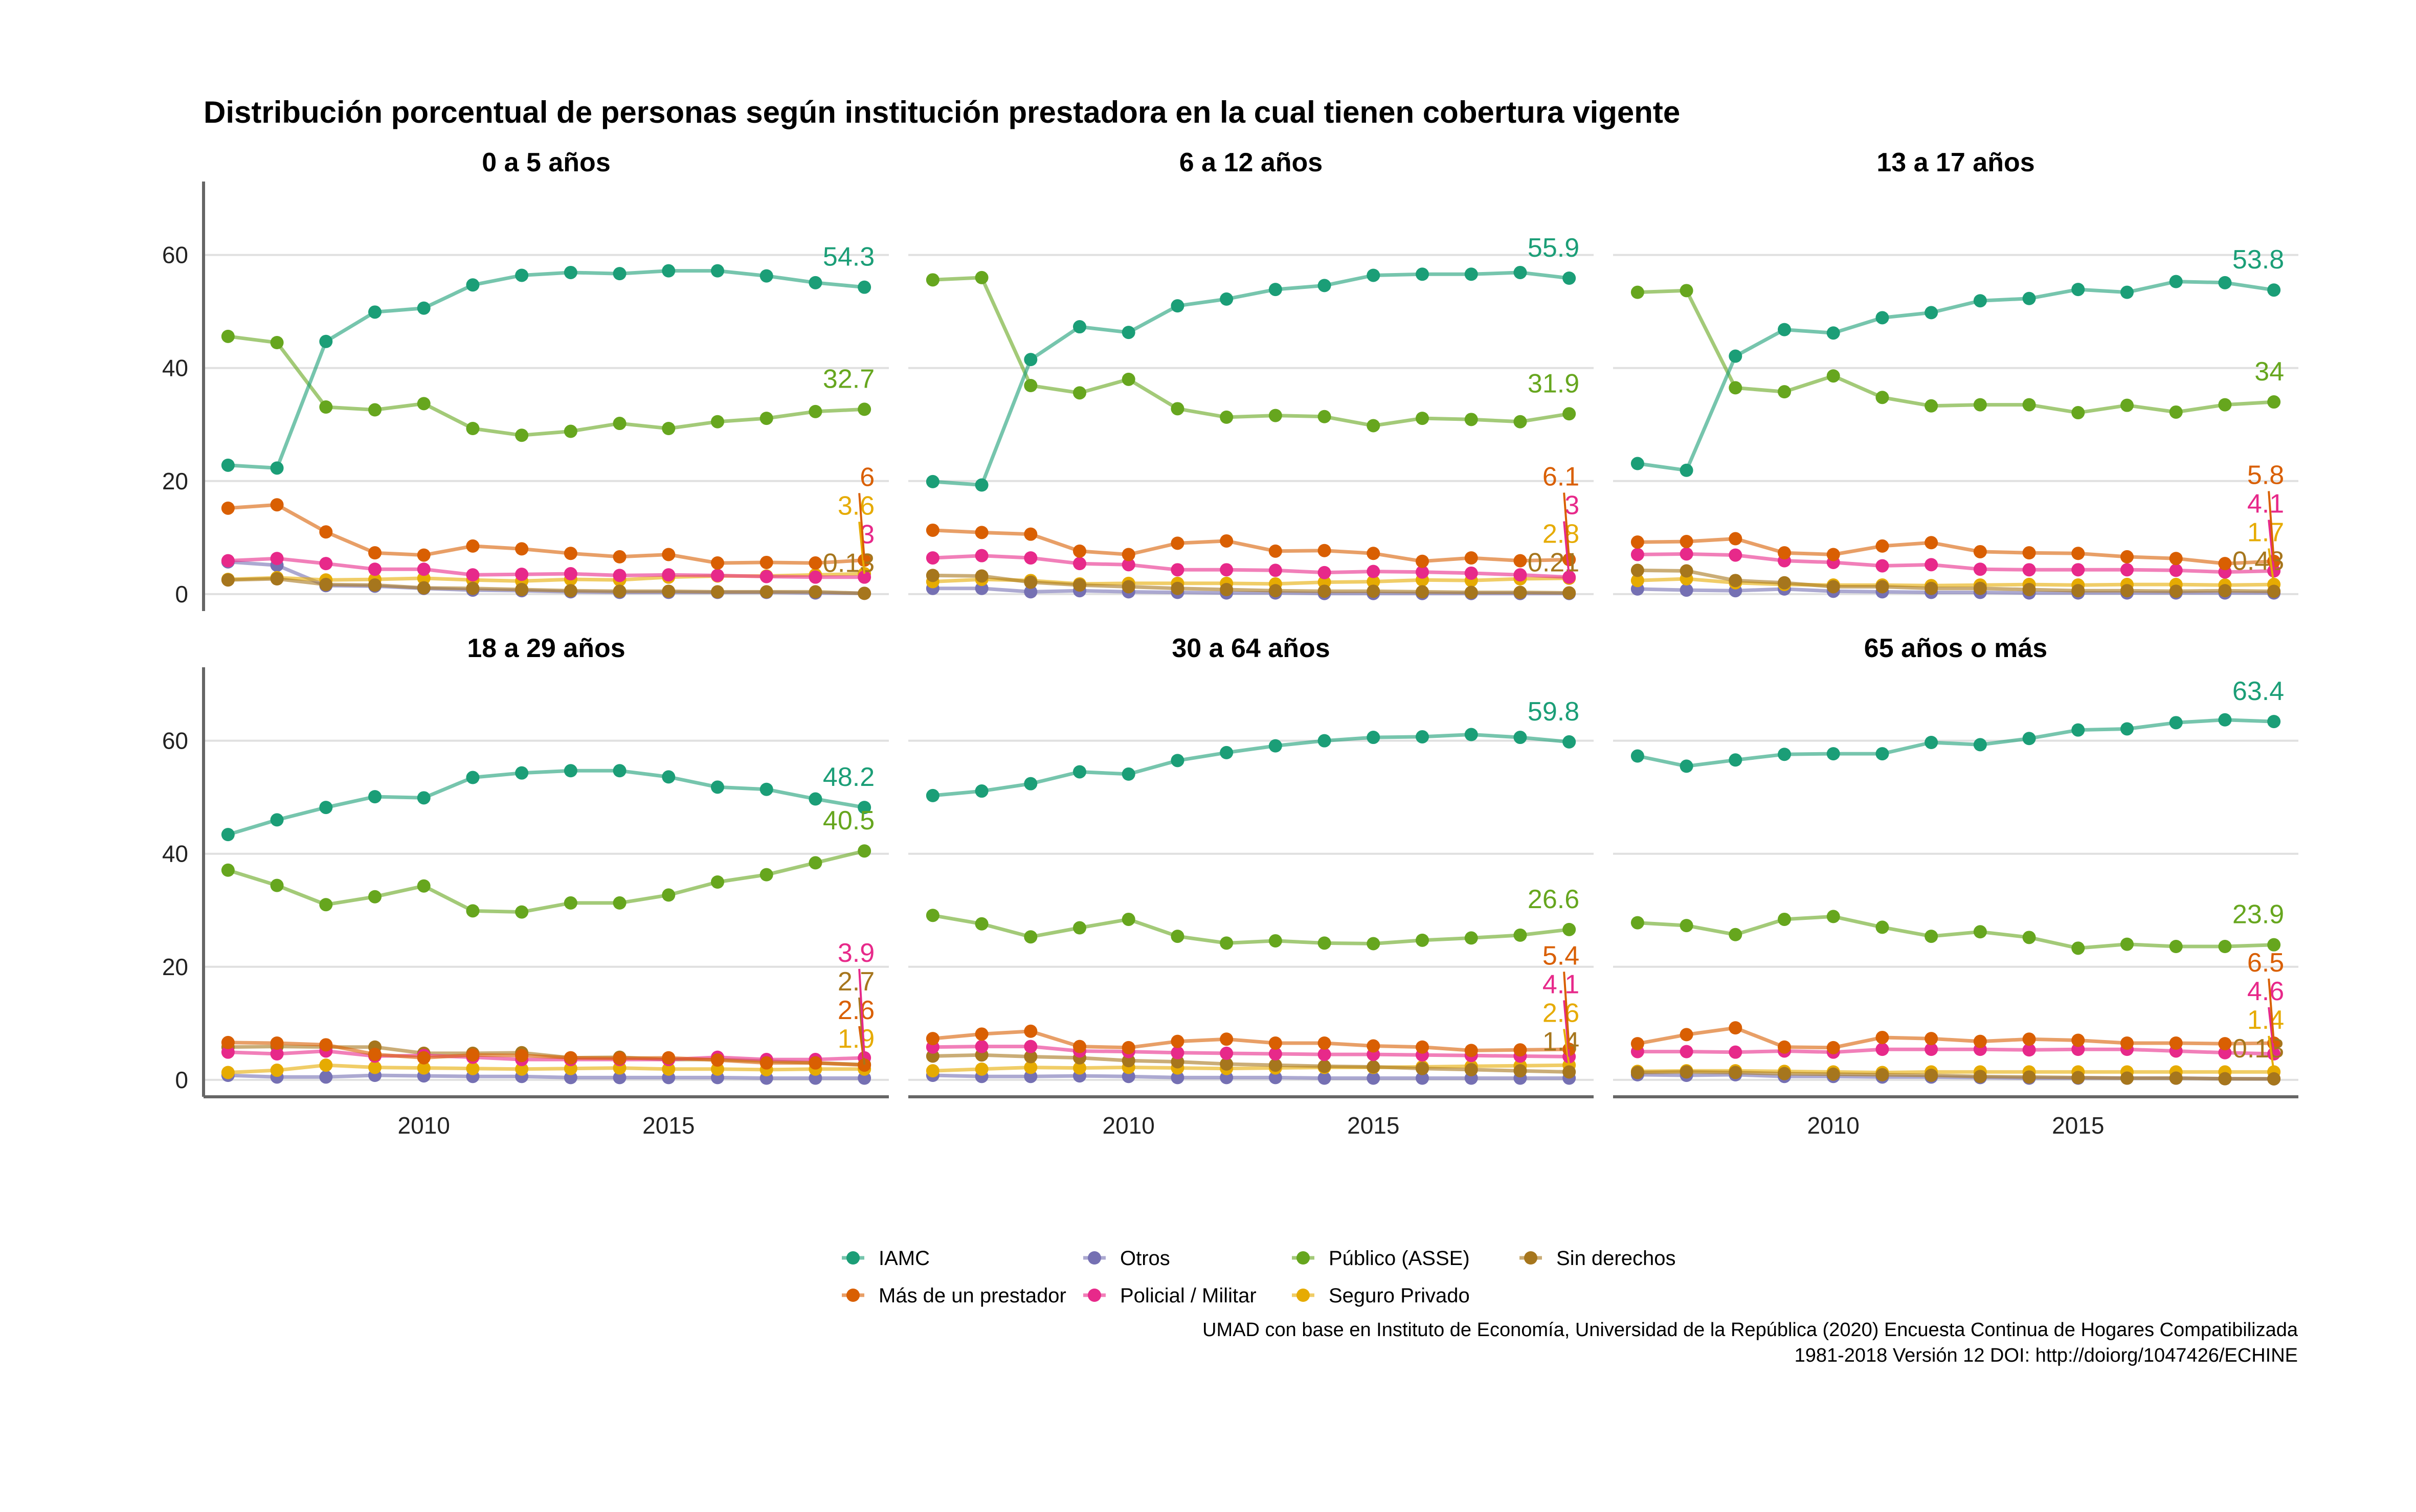 The height and width of the screenshot is (1512, 2416). Describe the element at coordinates (1560, 1041) in the screenshot. I see `end-label-sinder: 1.4` at that location.